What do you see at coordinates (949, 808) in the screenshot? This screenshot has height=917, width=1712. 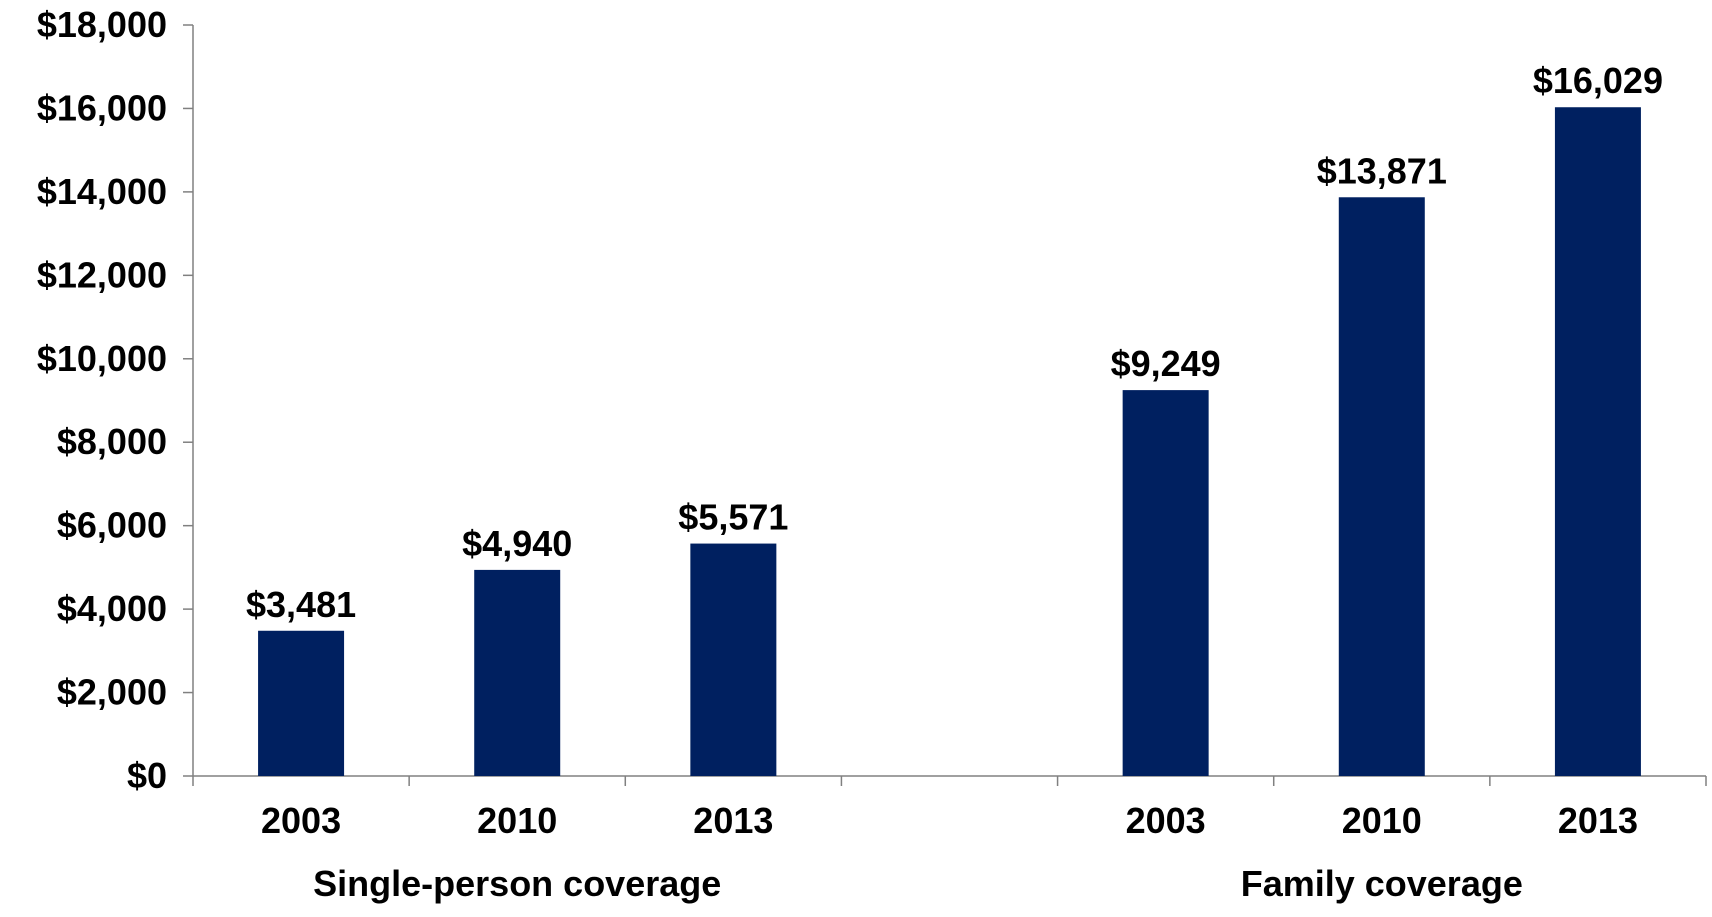 I see `x-axis: 2003 2010 2013 2003 2010 2013` at bounding box center [949, 808].